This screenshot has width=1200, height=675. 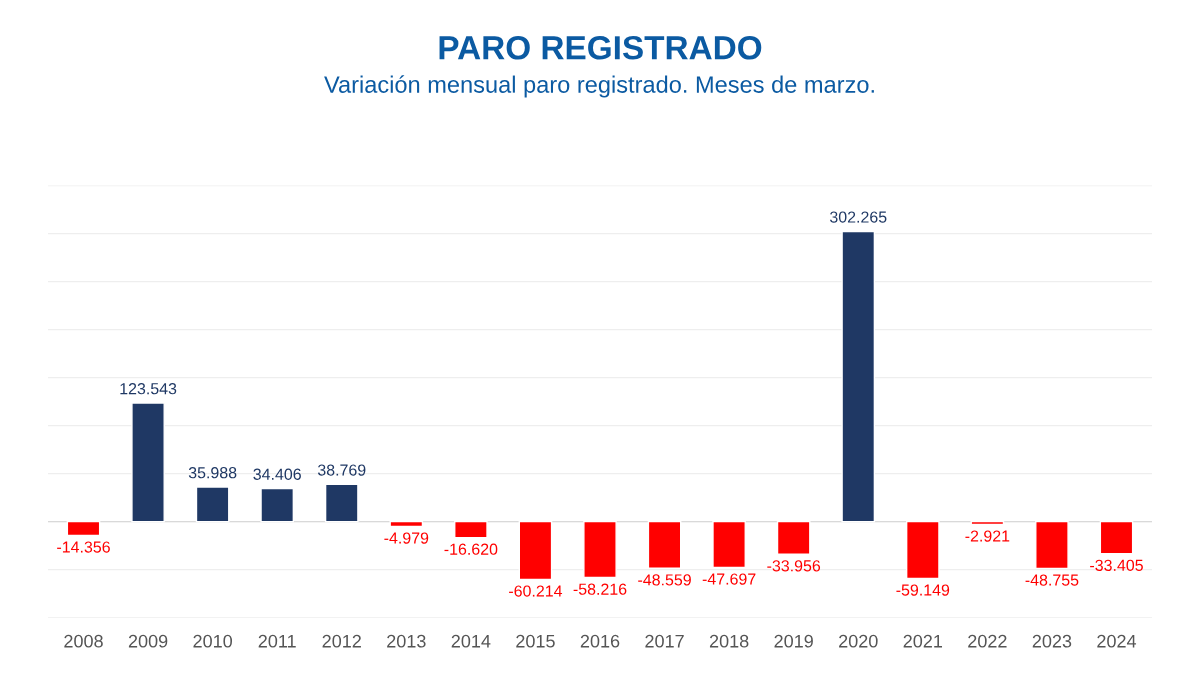 I want to click on data-label: -58.216, so click(x=600, y=589).